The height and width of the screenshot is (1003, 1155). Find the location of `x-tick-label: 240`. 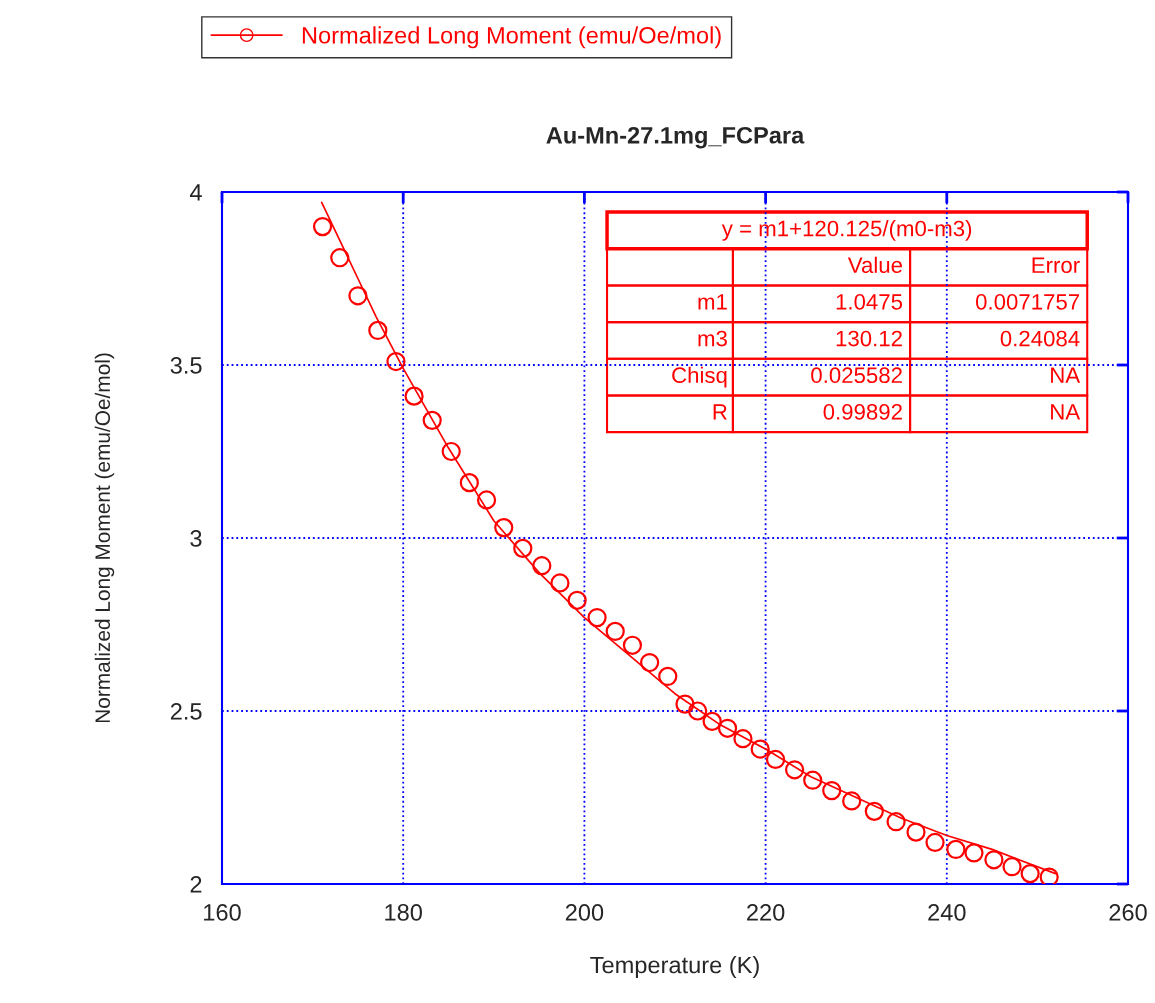

x-tick-label: 240 is located at coordinates (947, 912).